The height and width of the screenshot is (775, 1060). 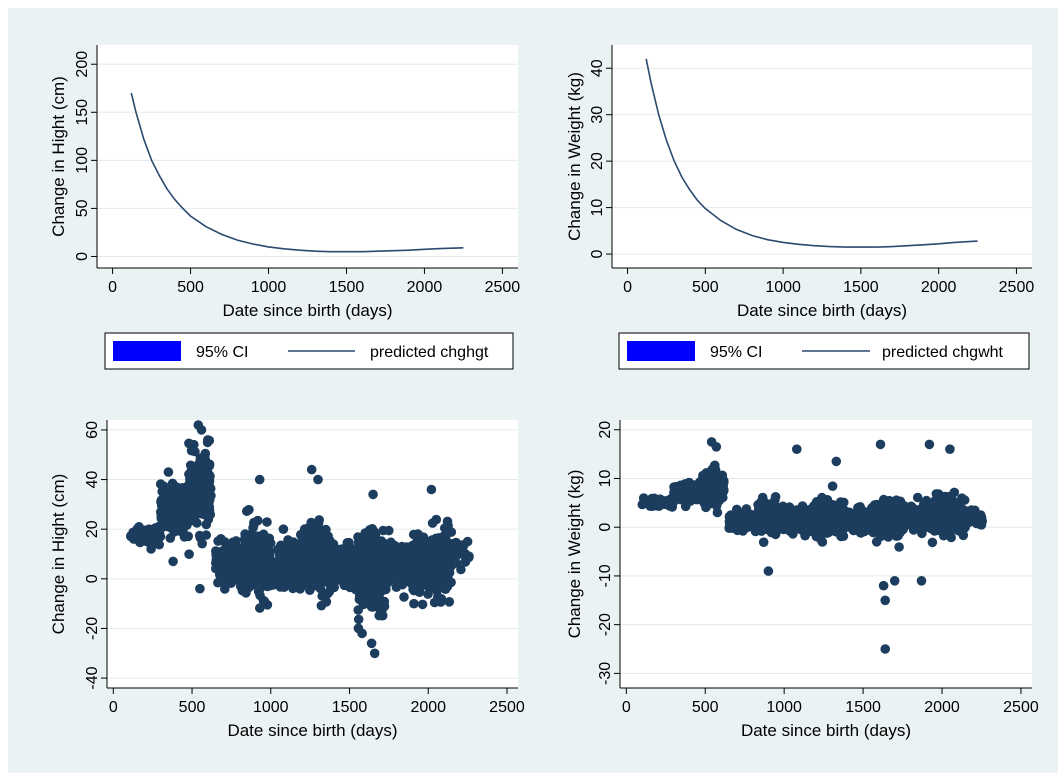 What do you see at coordinates (605, 673) in the screenshot?
I see `y-tick-label: -30` at bounding box center [605, 673].